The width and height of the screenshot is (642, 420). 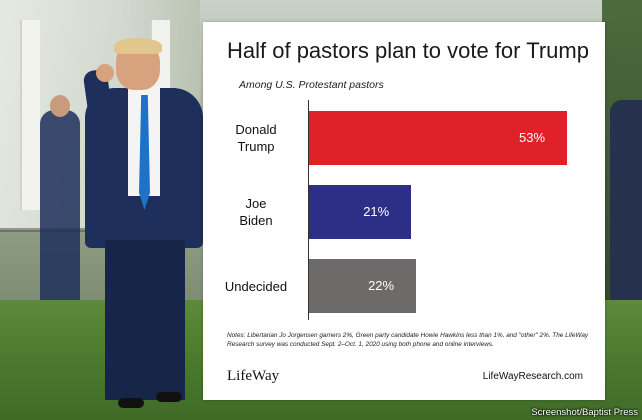 I want to click on bar-value-label: 53%, so click(x=532, y=137).